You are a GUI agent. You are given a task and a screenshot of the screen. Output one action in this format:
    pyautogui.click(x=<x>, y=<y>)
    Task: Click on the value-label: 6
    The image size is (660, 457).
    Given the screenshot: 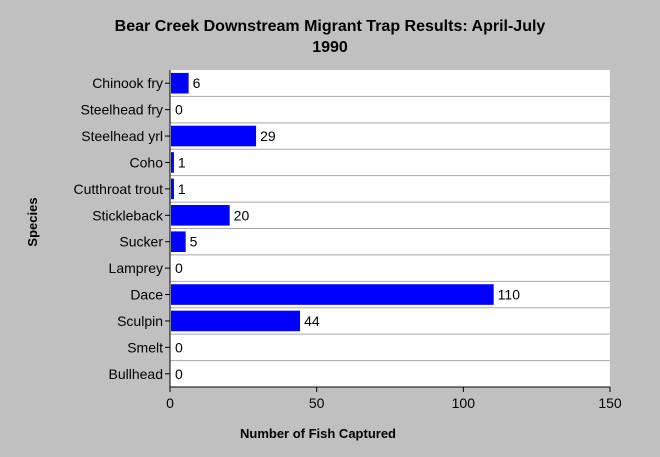 What is the action you would take?
    pyautogui.click(x=197, y=83)
    